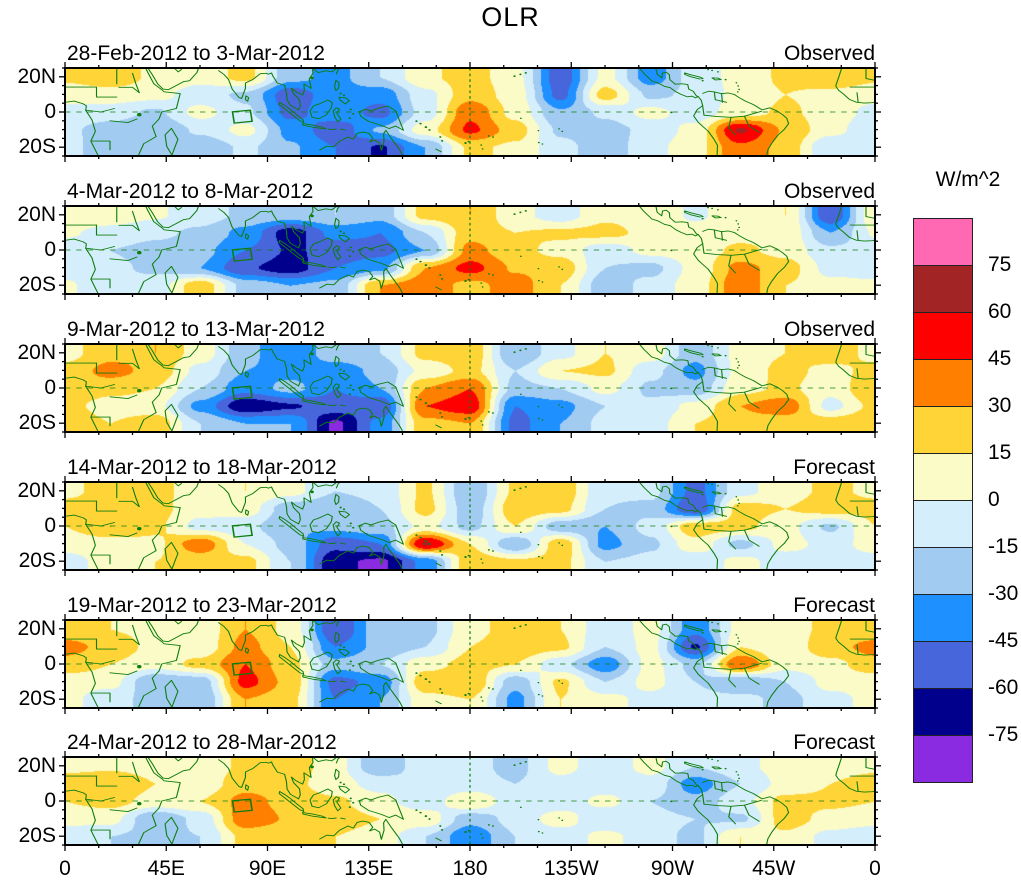  Describe the element at coordinates (369, 868) in the screenshot. I see `x-axis-label: 135E` at that location.